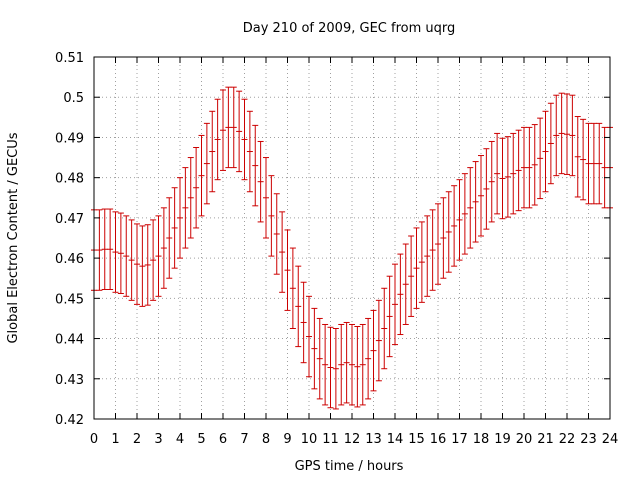  Describe the element at coordinates (69, 138) in the screenshot. I see `y-tick-label: 0.49` at that location.